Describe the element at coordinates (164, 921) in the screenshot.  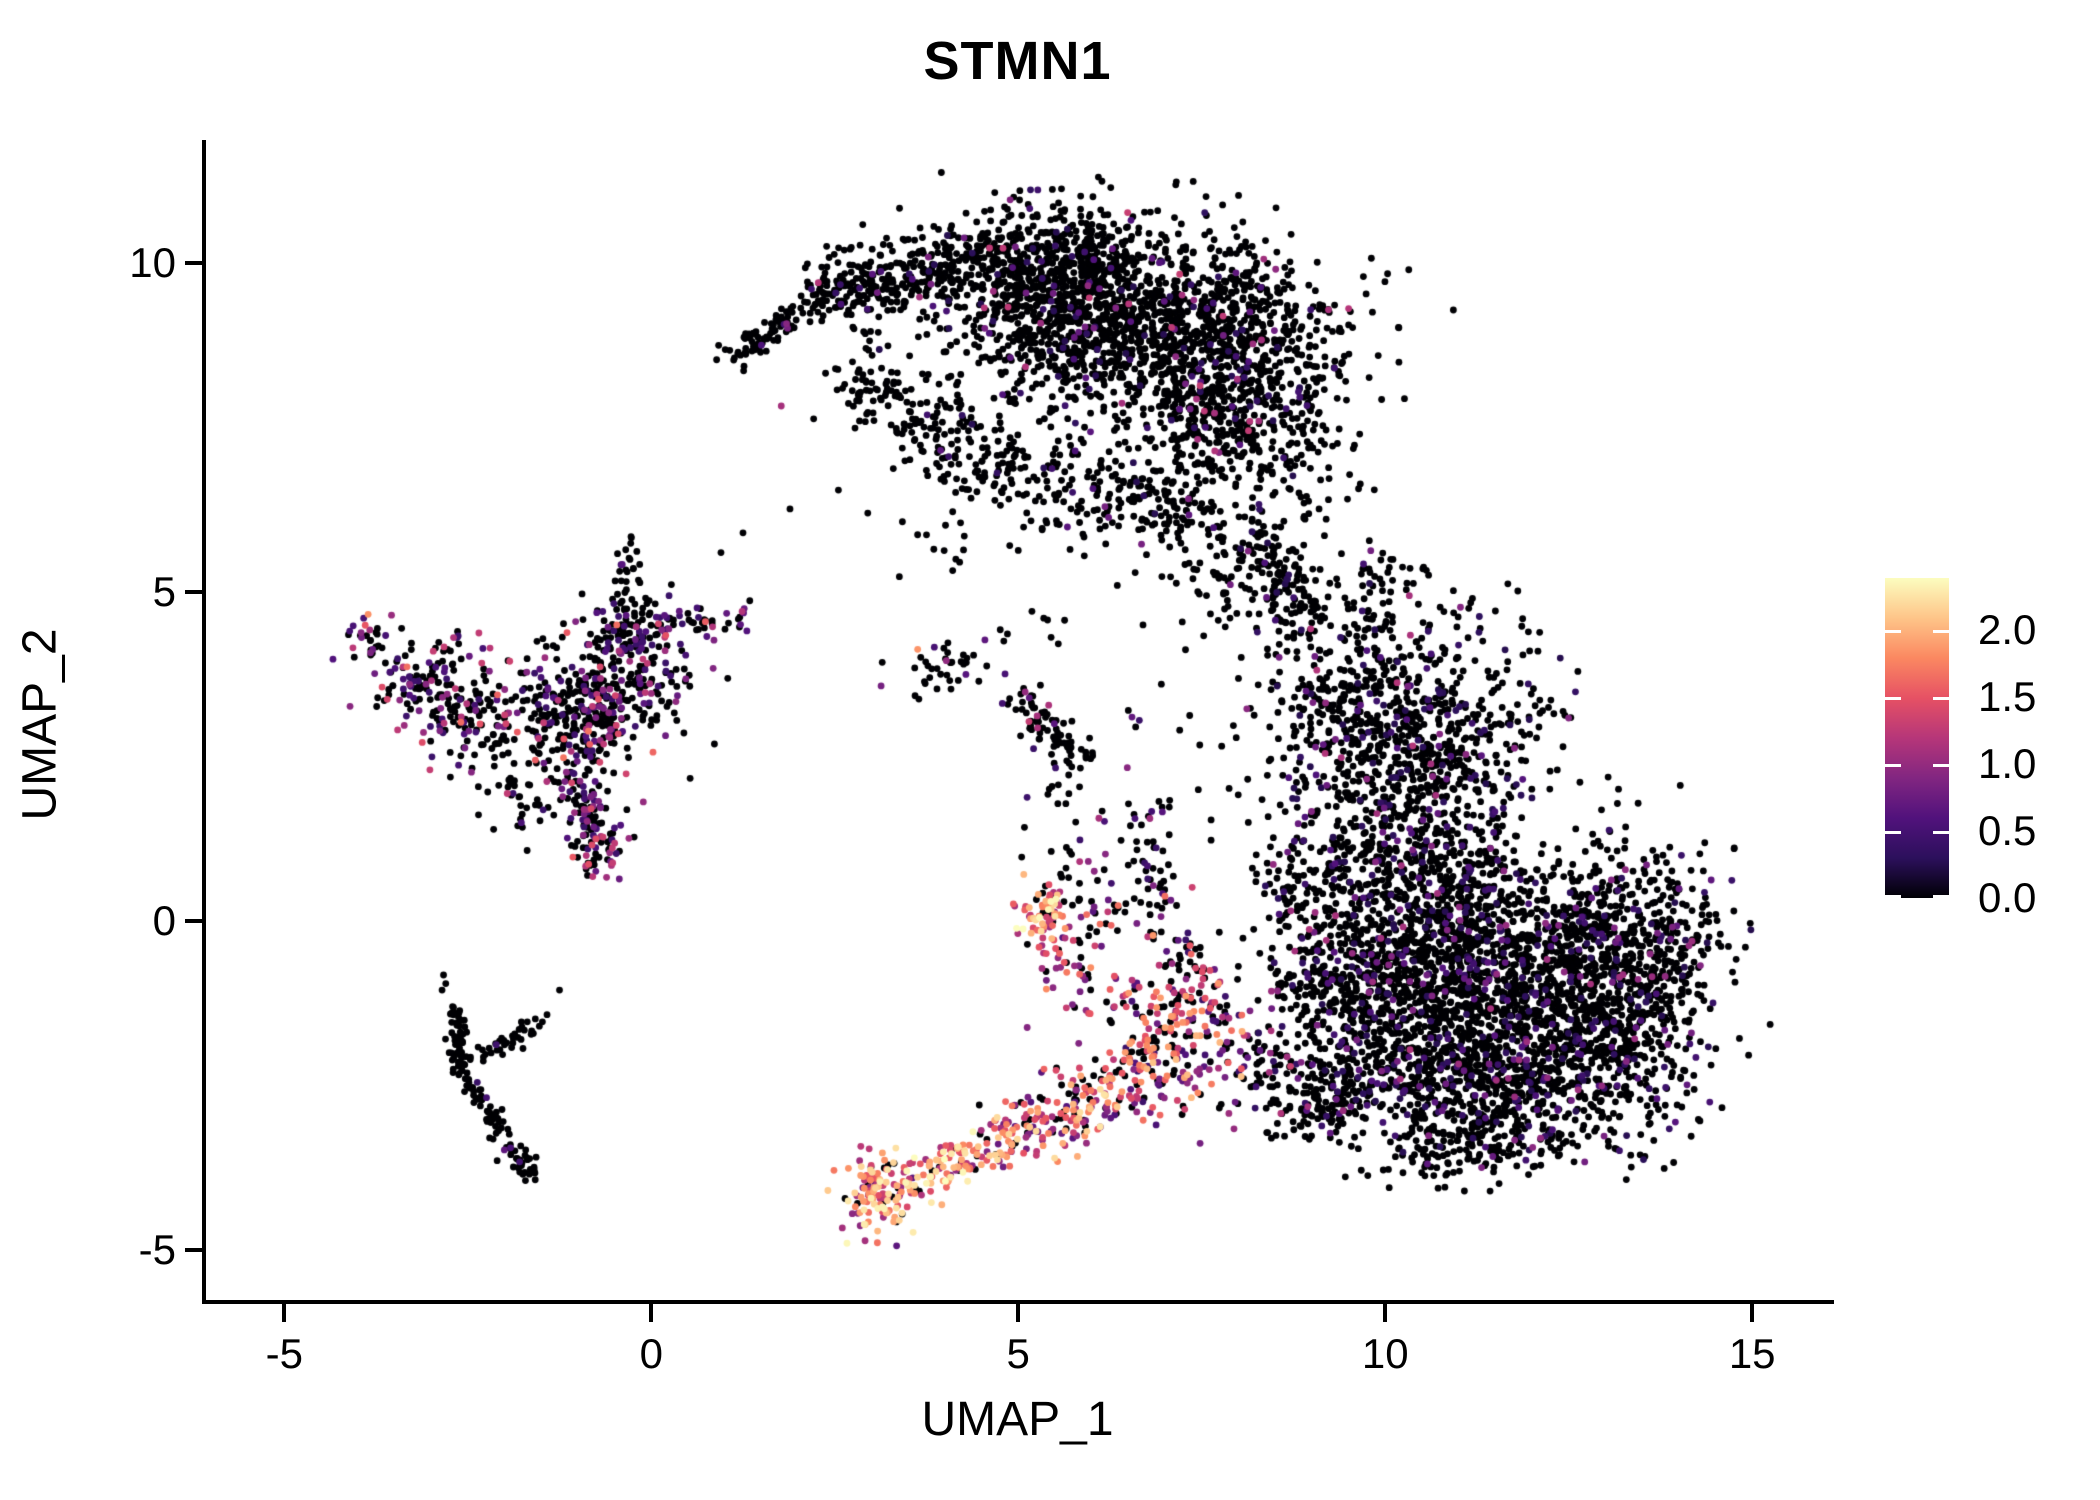
I see `y-tick-label: 0` at that location.